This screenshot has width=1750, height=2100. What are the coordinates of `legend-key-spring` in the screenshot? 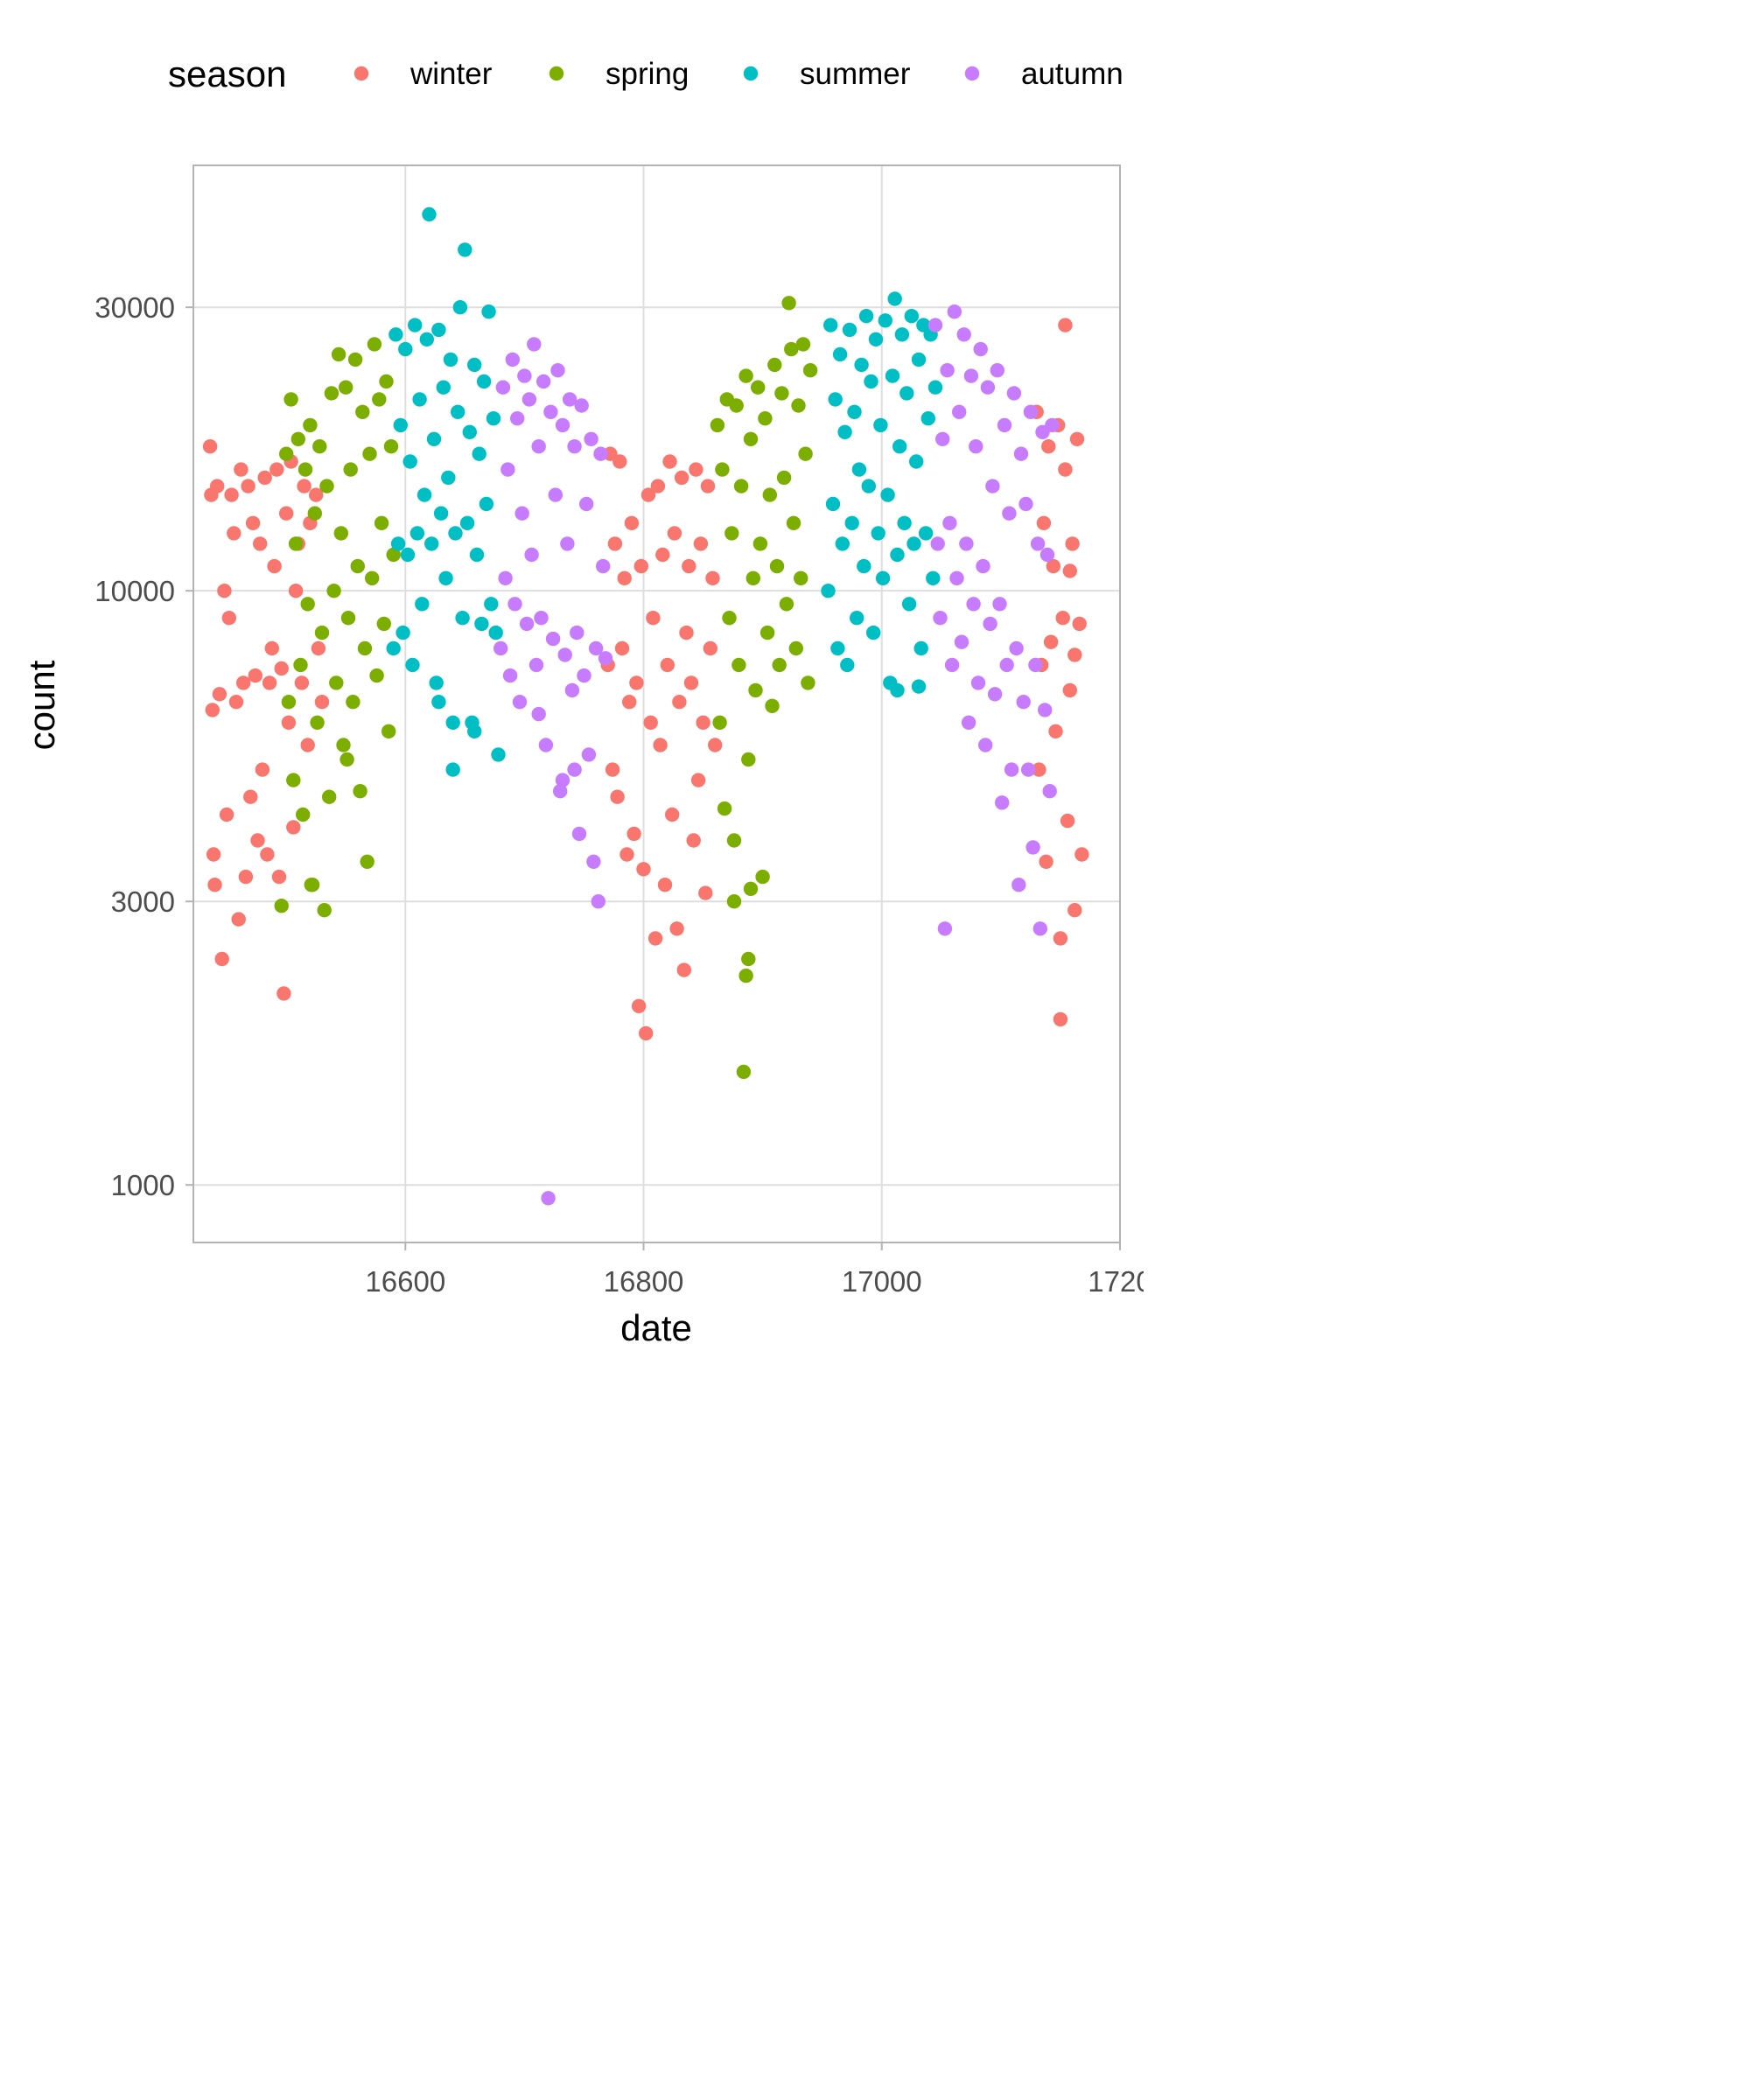 It's located at (556, 73).